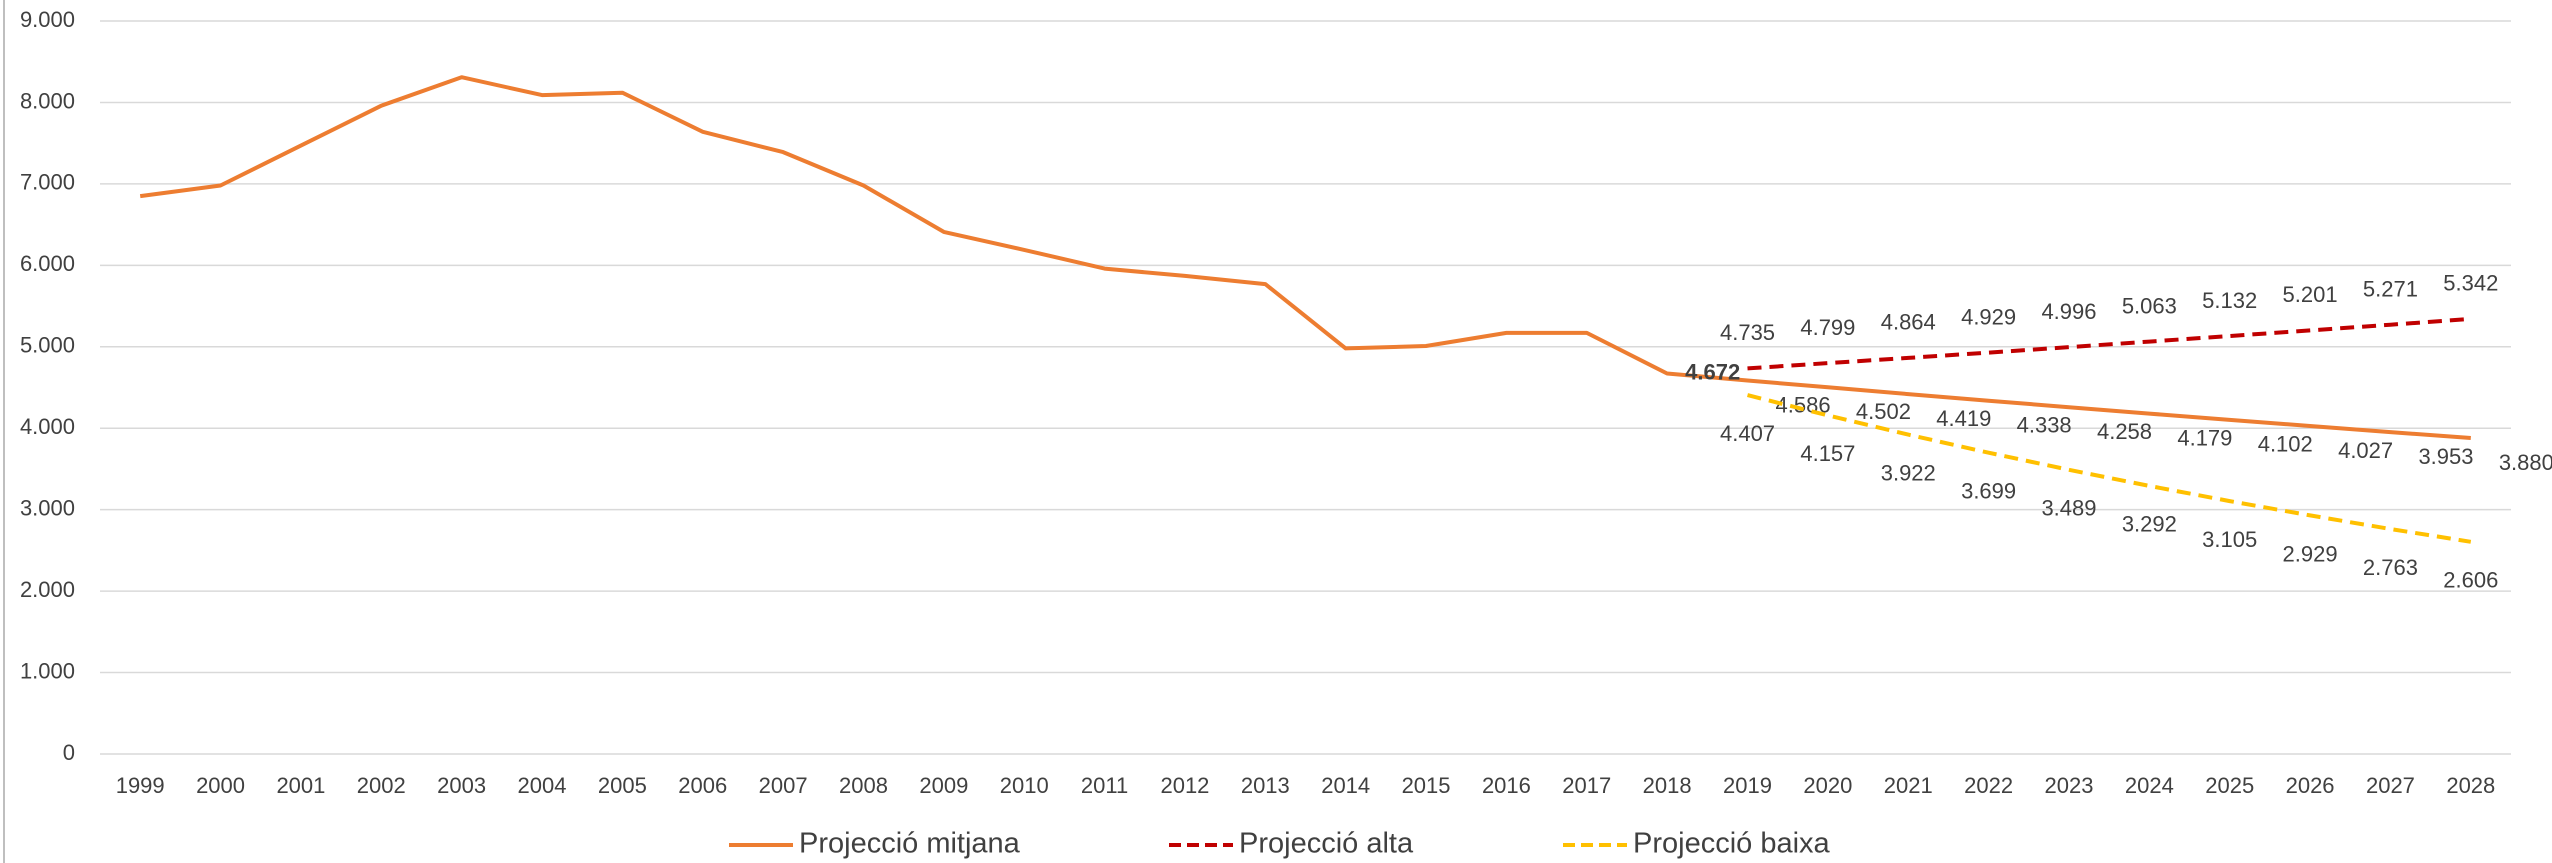 The image size is (2552, 863). I want to click on x-tick-label: 2012, so click(1184, 785).